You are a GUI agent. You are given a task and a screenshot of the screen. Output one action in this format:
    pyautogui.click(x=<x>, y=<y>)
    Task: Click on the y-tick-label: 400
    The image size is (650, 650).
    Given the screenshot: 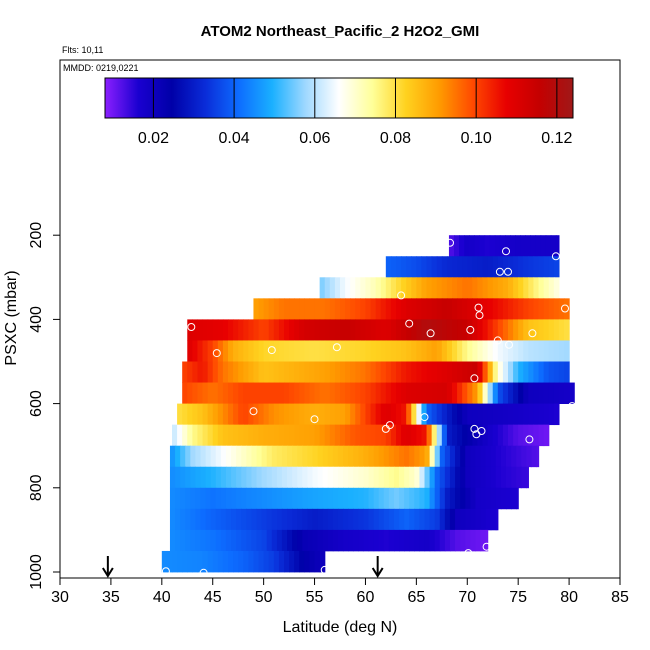 What is the action you would take?
    pyautogui.click(x=36, y=319)
    